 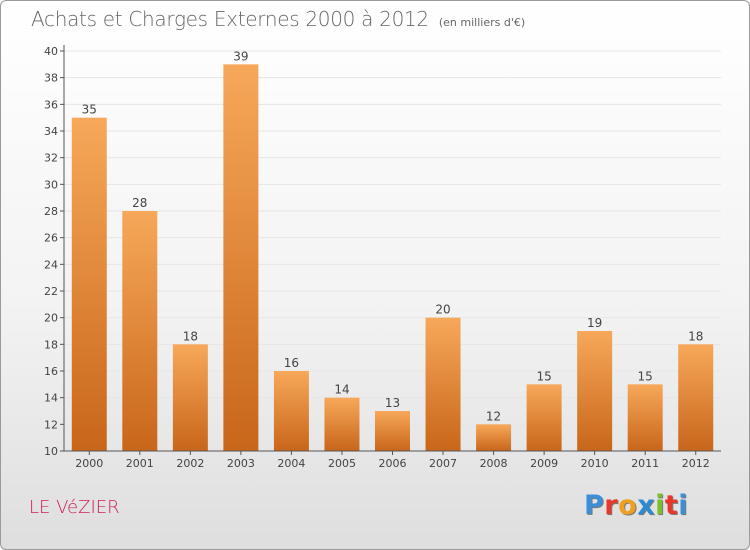 What do you see at coordinates (51, 104) in the screenshot?
I see `y-tick-label: 36` at bounding box center [51, 104].